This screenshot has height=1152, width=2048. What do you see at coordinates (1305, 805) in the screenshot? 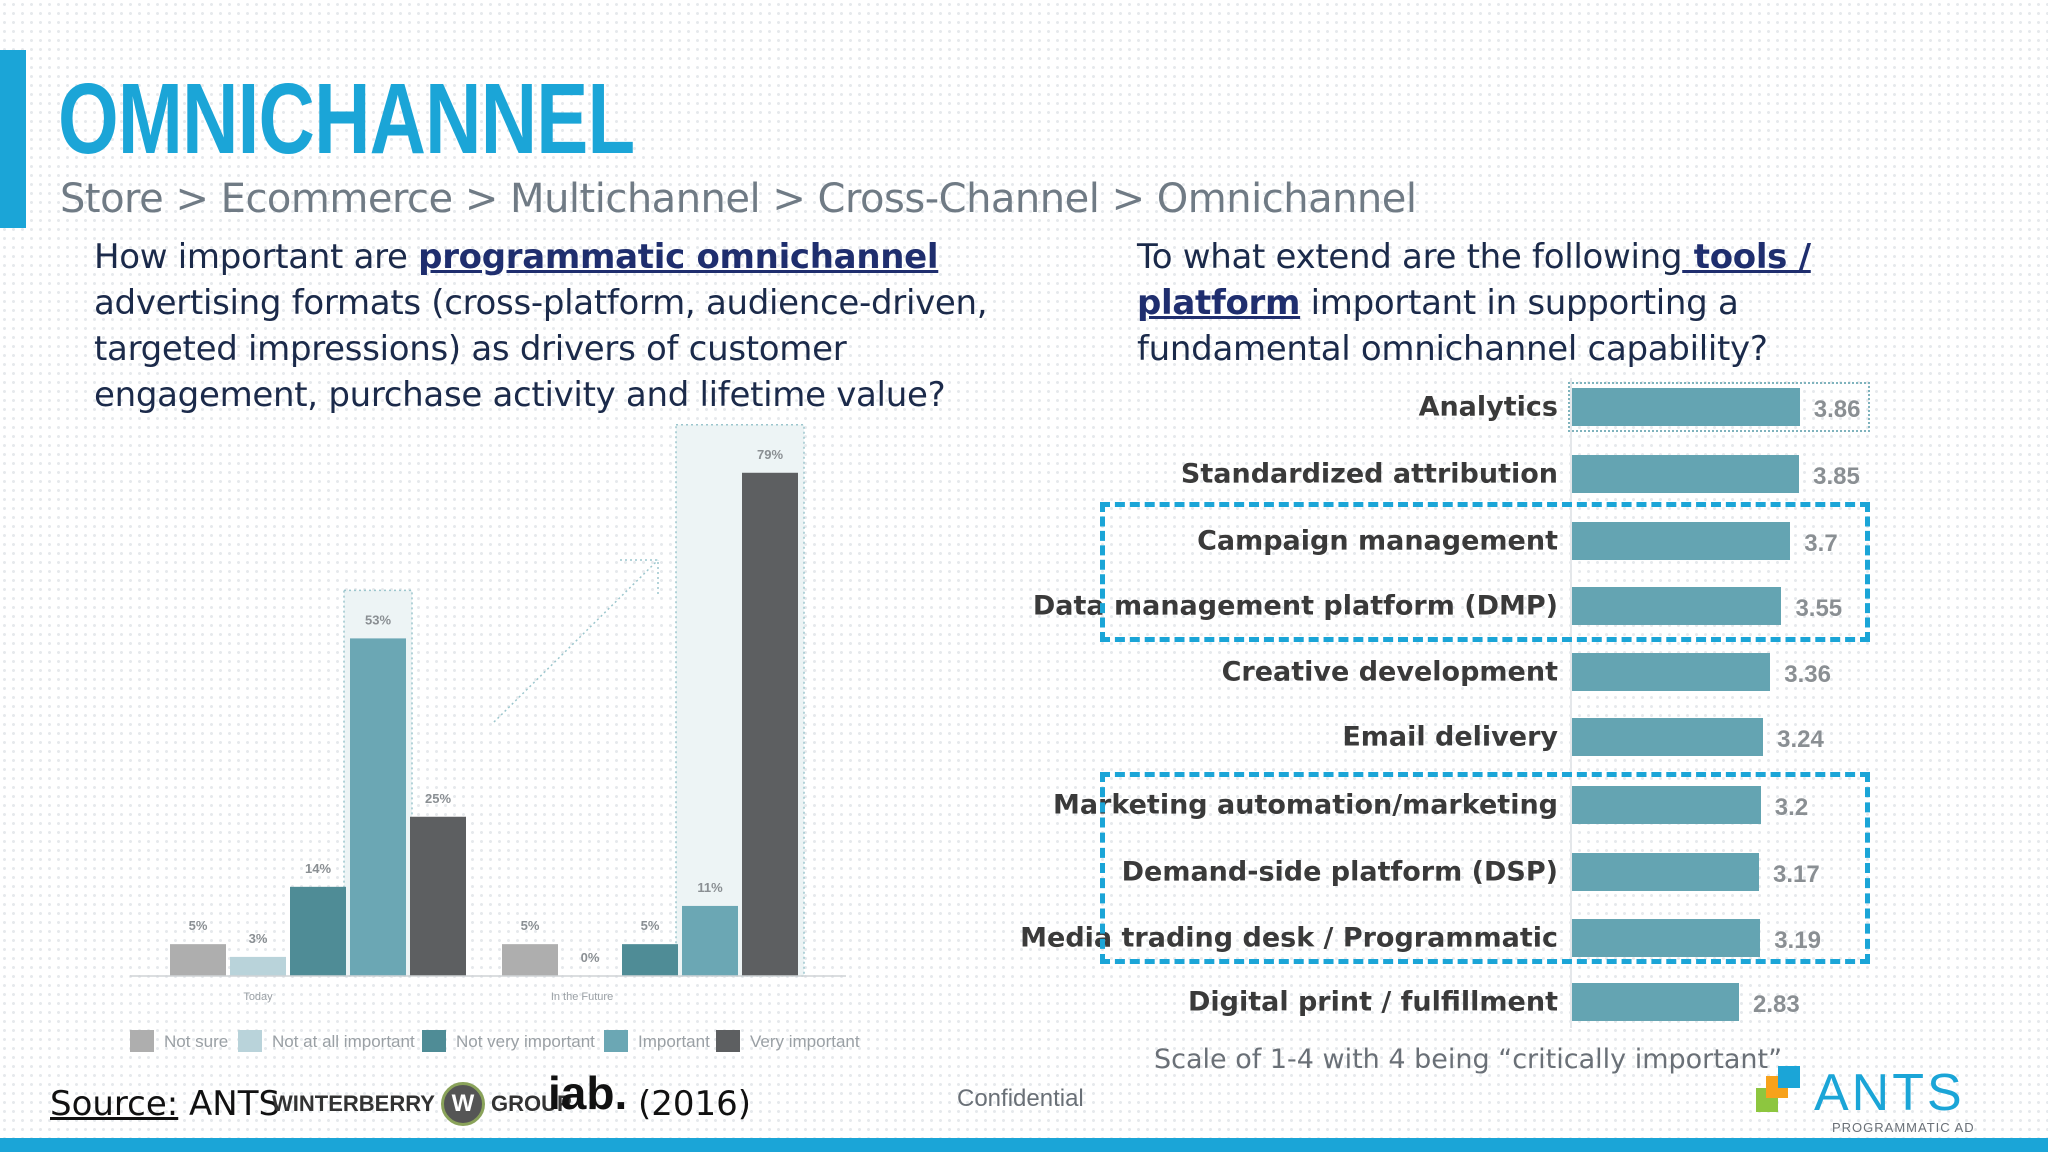
I see `category-label: Marketing automation/marketing` at bounding box center [1305, 805].